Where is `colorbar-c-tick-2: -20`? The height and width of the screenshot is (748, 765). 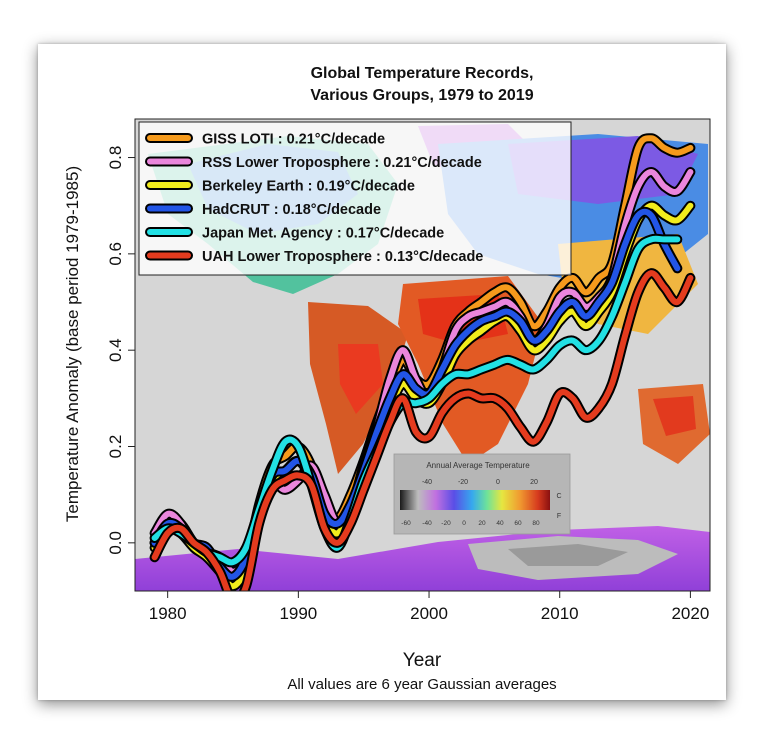
colorbar-c-tick-2: -20 is located at coordinates (463, 482).